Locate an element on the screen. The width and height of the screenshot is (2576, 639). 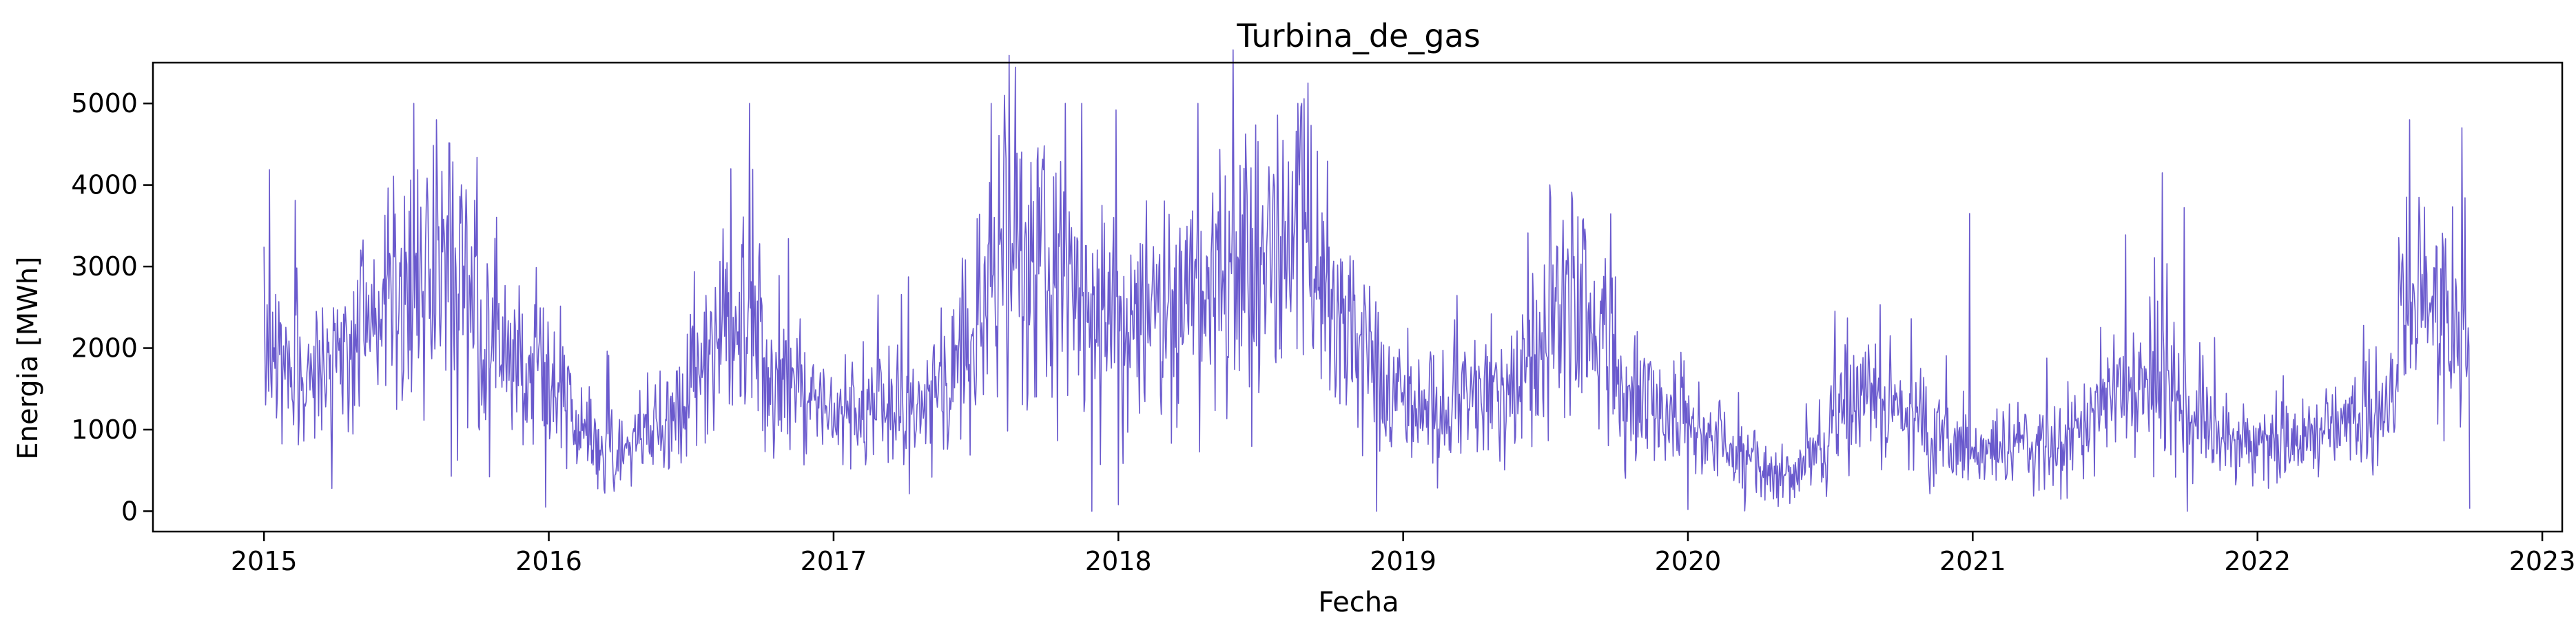
chart-title: Turbina_de_gas is located at coordinates (1358, 35).